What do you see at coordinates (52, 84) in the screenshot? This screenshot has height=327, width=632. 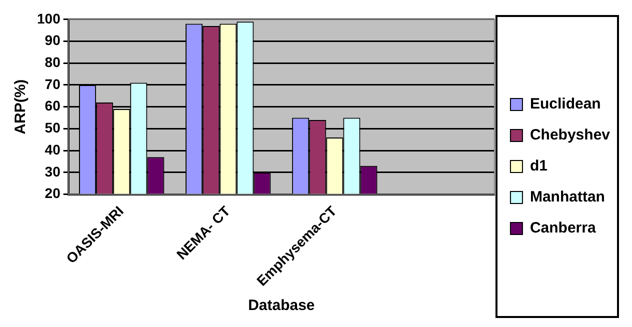 I see `y-tick-label: 70` at bounding box center [52, 84].